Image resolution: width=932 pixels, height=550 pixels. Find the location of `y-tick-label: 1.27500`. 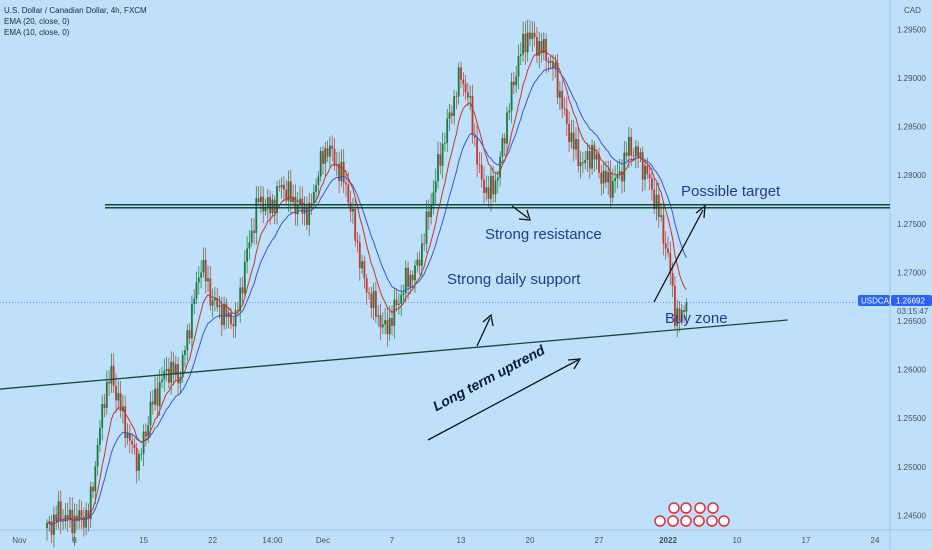

y-tick-label: 1.27500 is located at coordinates (911, 224).